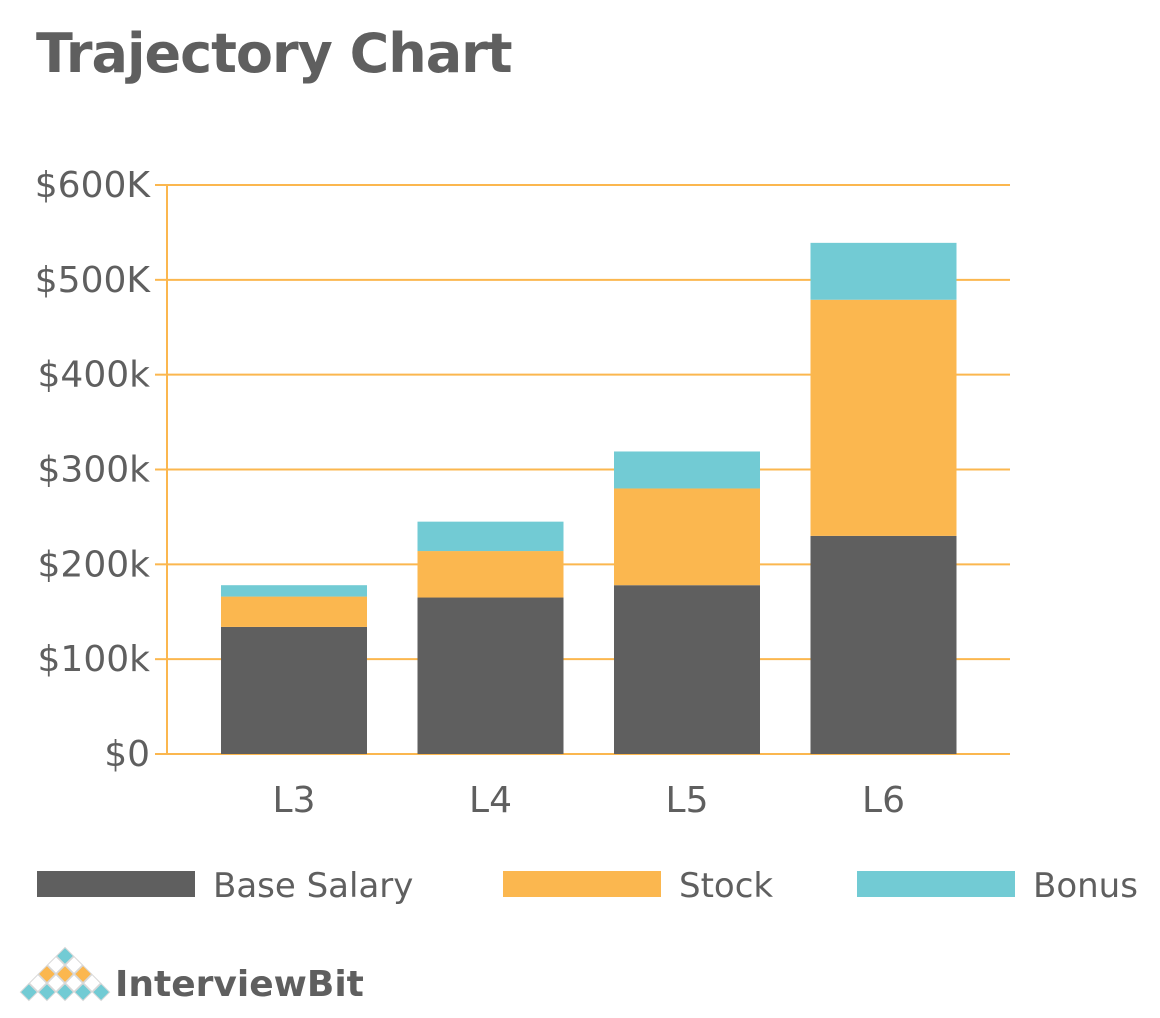 The image size is (1160, 1018). Describe the element at coordinates (726, 886) in the screenshot. I see `legend-label: Stock` at that location.